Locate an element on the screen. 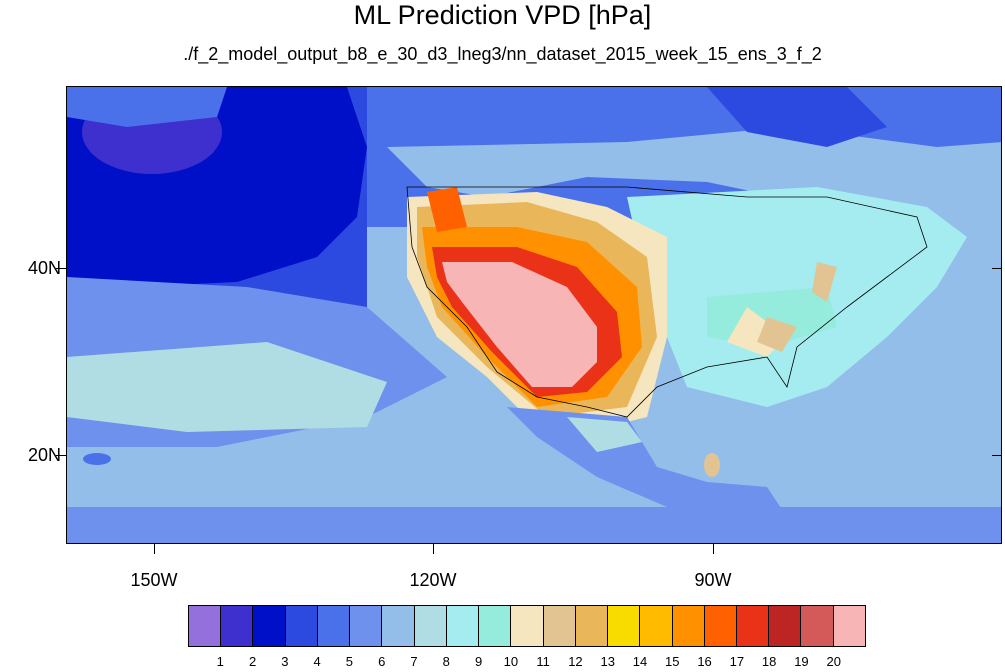 Image resolution: width=1005 pixels, height=672 pixels. mid-atlantic-dry-patch is located at coordinates (824, 282).